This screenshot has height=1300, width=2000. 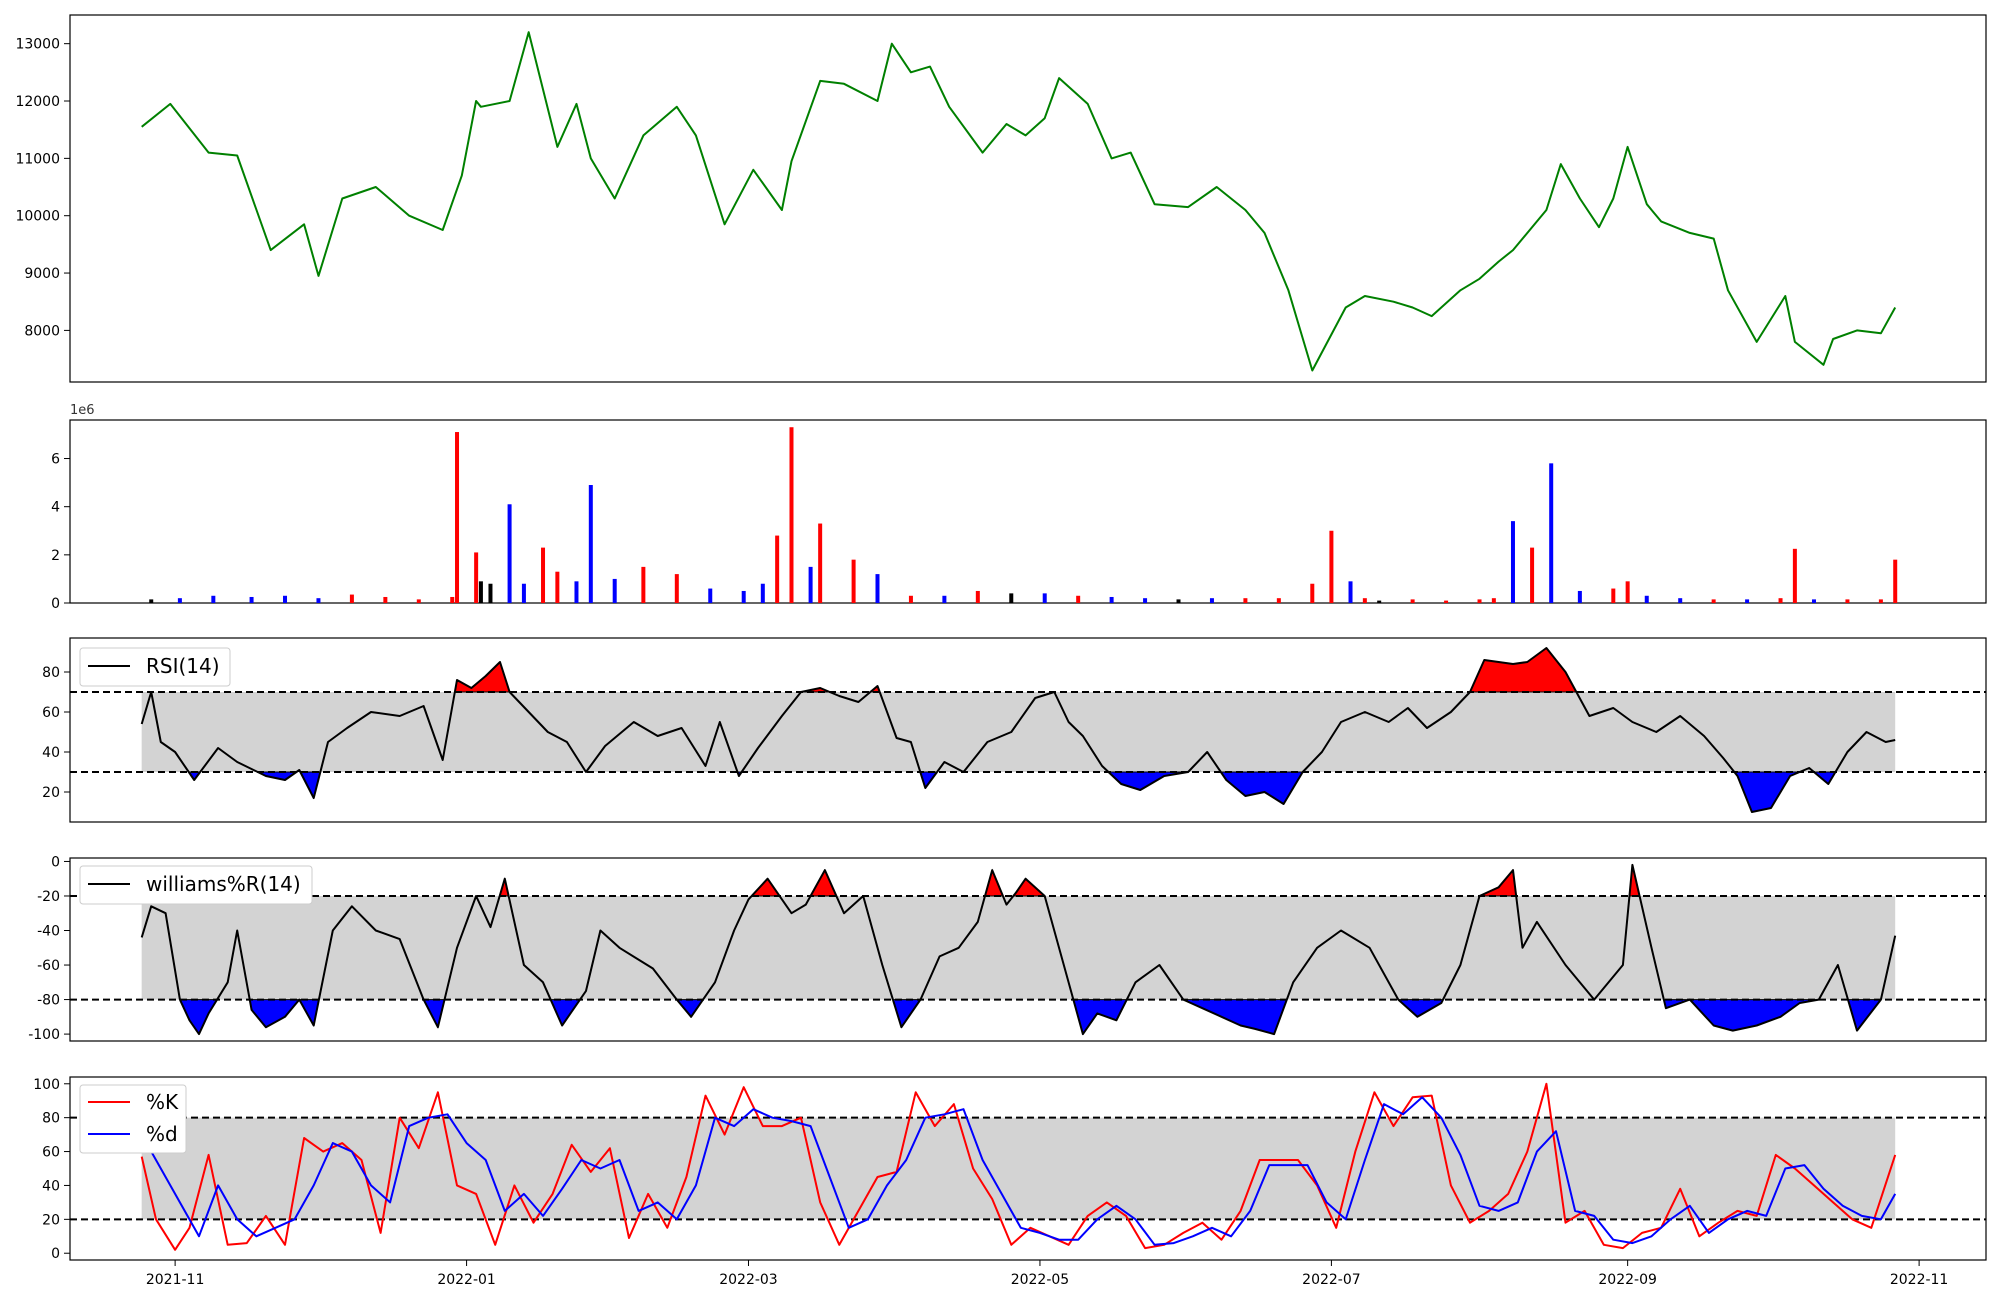 I want to click on x-tick-label: 2022-11, so click(x=1919, y=1280).